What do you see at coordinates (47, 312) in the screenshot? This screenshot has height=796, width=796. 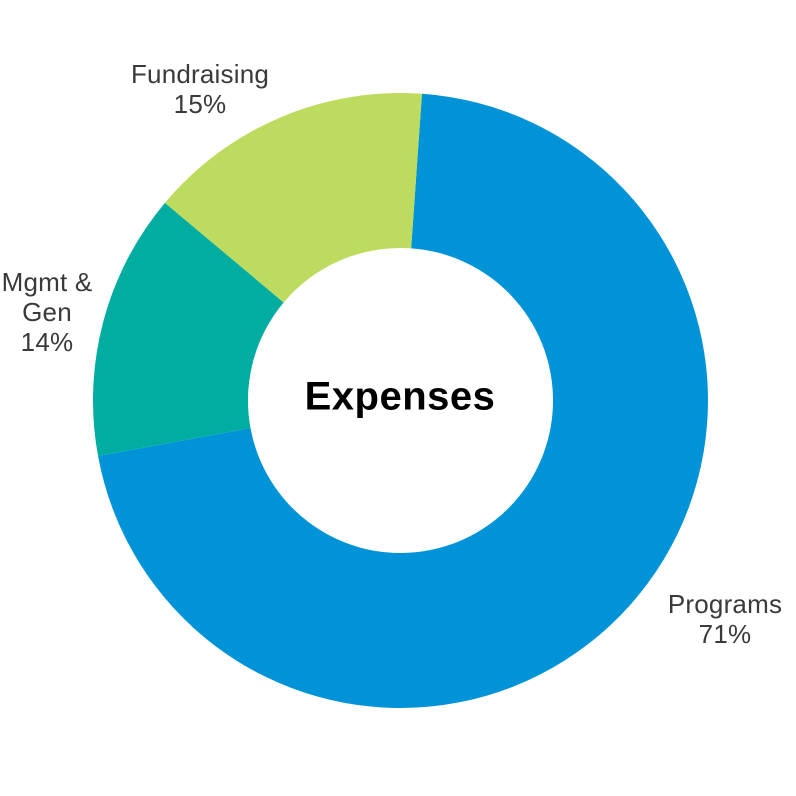 I see `slice-label-mgmt-gen: Mgmt & Gen 14%` at bounding box center [47, 312].